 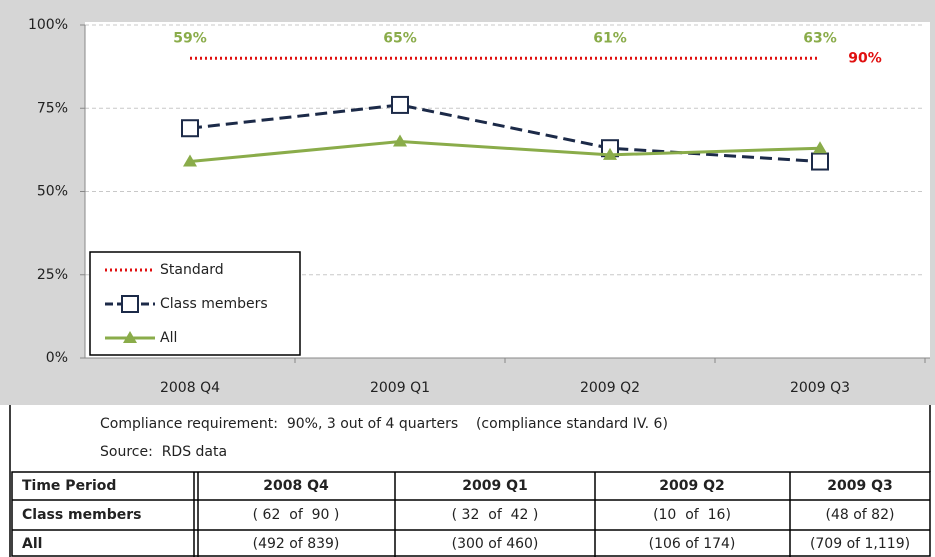 I want to click on table-cell: (10 of 16), so click(x=692, y=515).